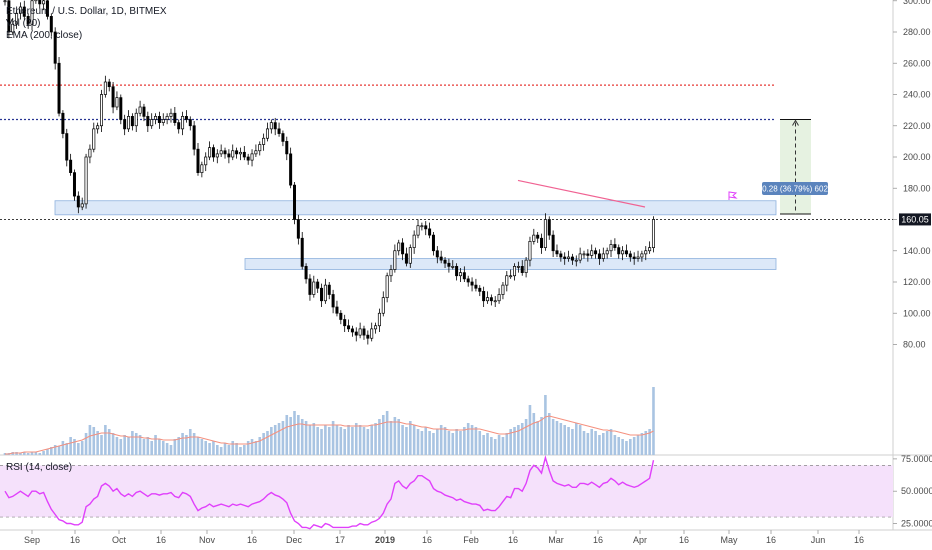  I want to click on flag-icon, so click(733, 195).